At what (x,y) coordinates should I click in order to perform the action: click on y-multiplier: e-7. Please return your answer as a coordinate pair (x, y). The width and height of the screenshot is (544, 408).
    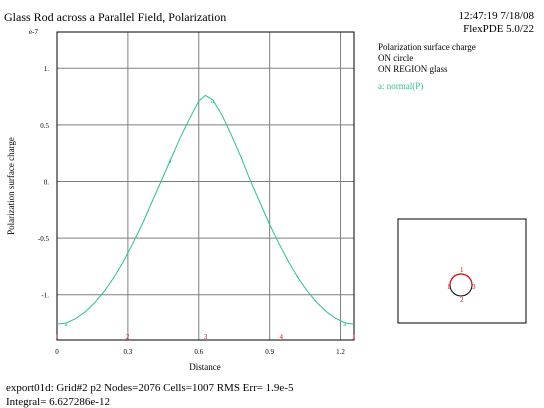
    Looking at the image, I should click on (33, 32).